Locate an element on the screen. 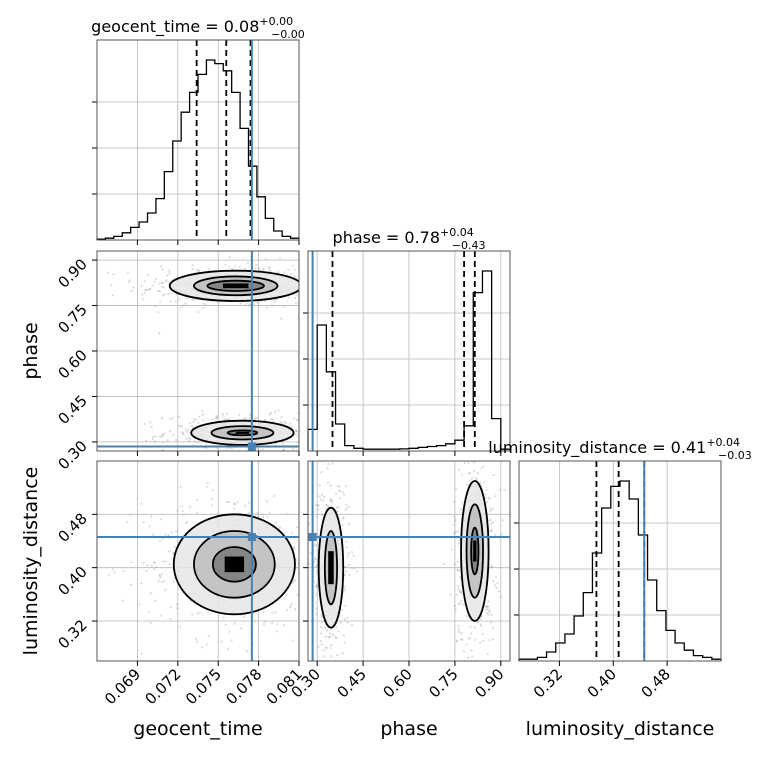 The height and width of the screenshot is (760, 760). title-luminosity_distance: luminosity_distance = 0.41+0.04 −0.03 is located at coordinates (620, 449).